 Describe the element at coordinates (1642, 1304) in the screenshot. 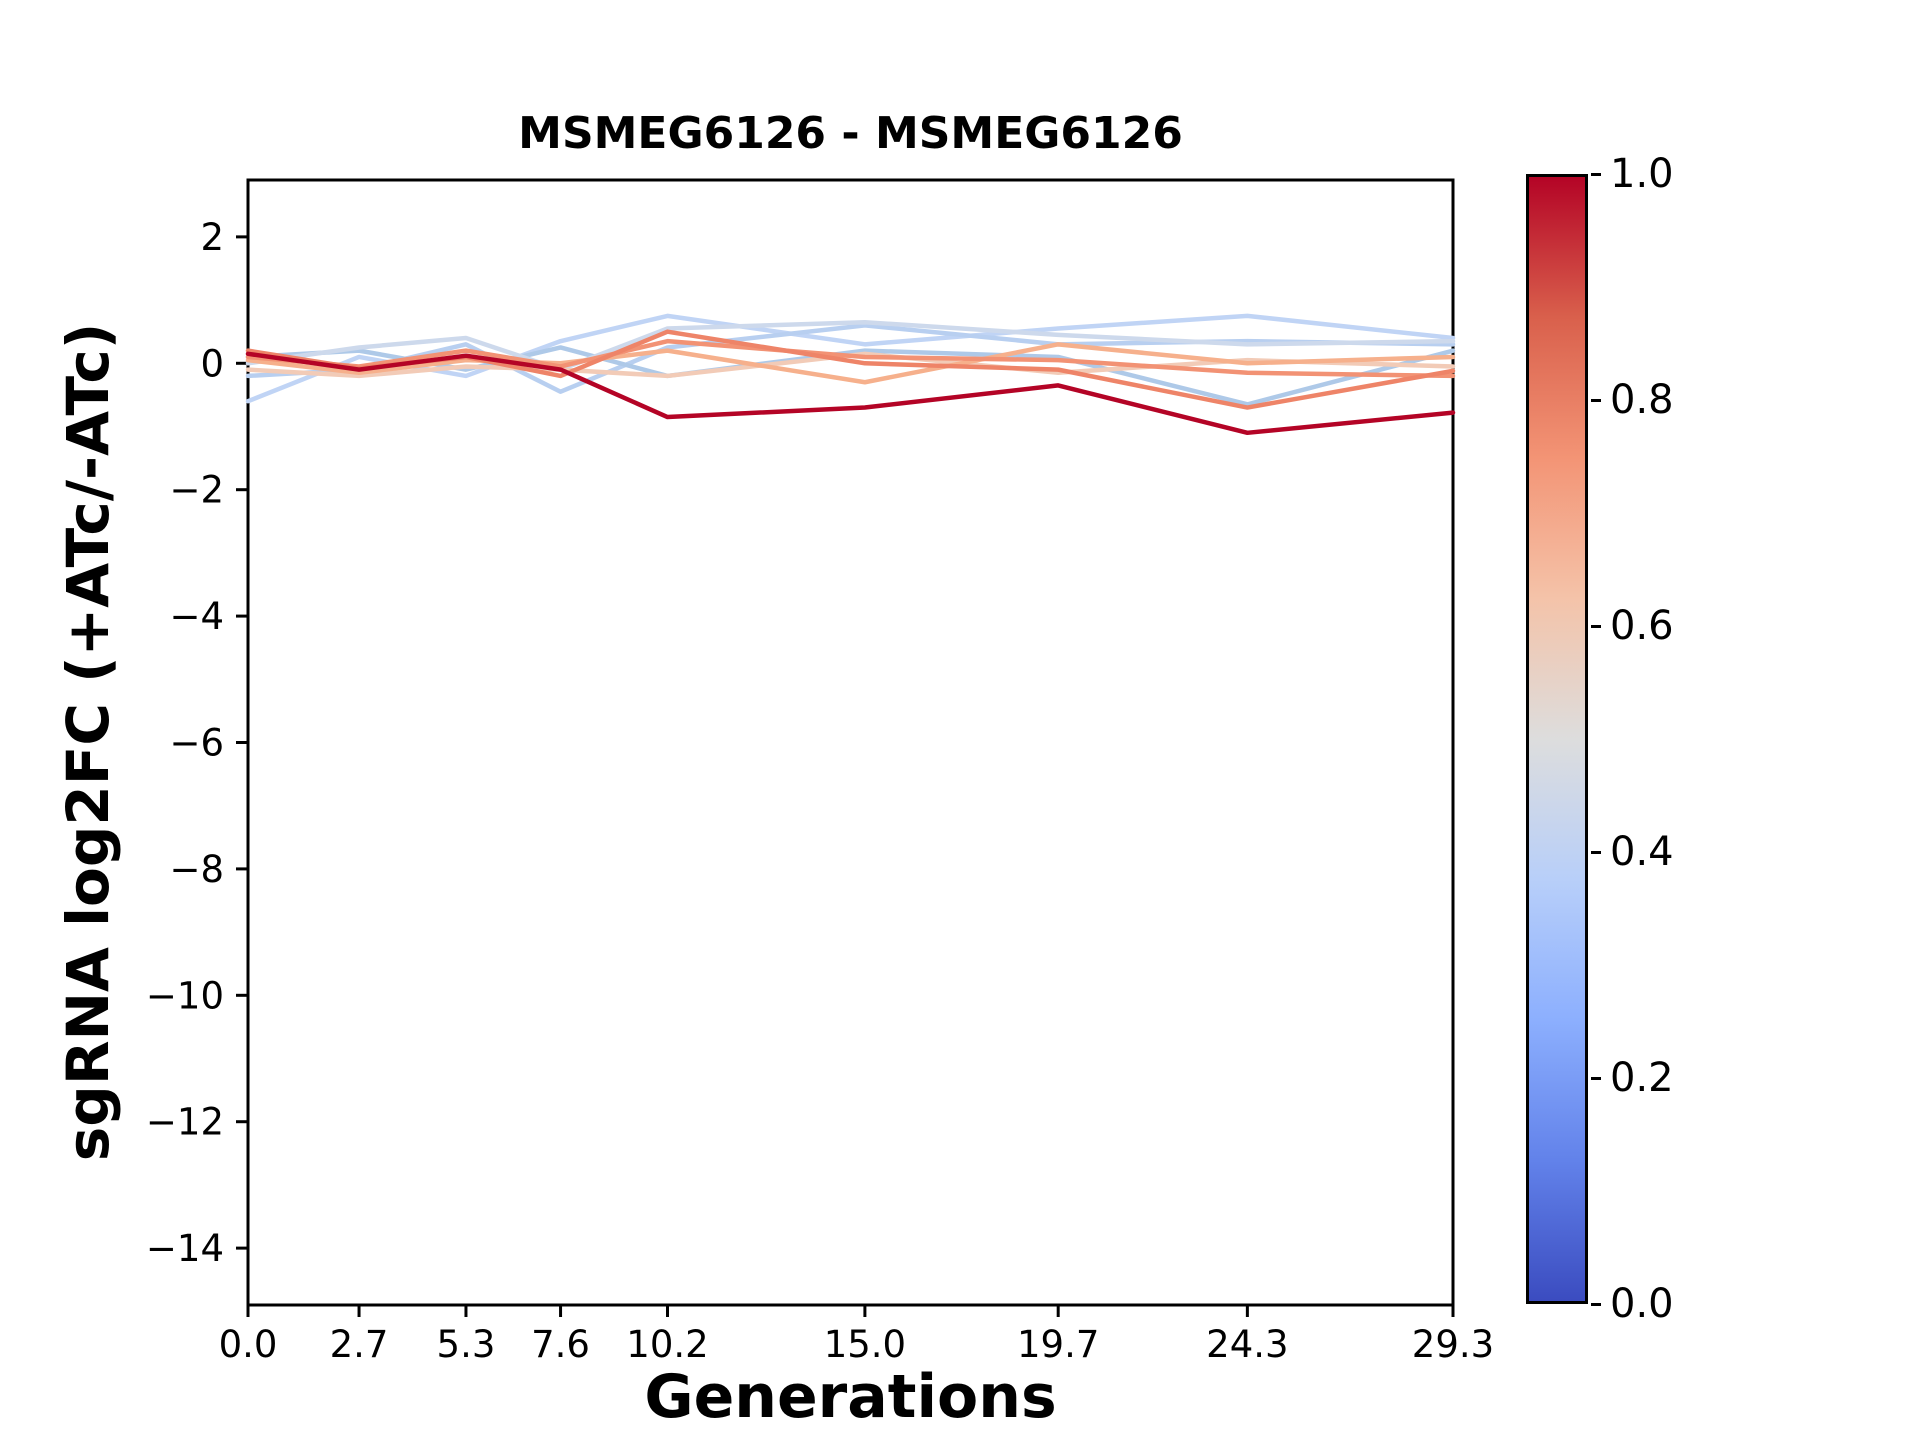

I see `colorbar-tick-label: 0.0` at that location.